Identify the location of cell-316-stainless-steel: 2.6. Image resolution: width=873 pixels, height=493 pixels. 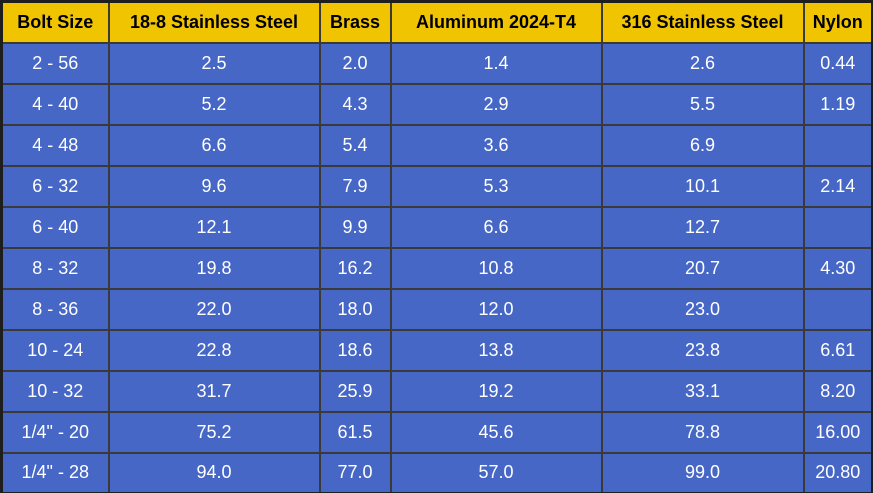
(702, 63).